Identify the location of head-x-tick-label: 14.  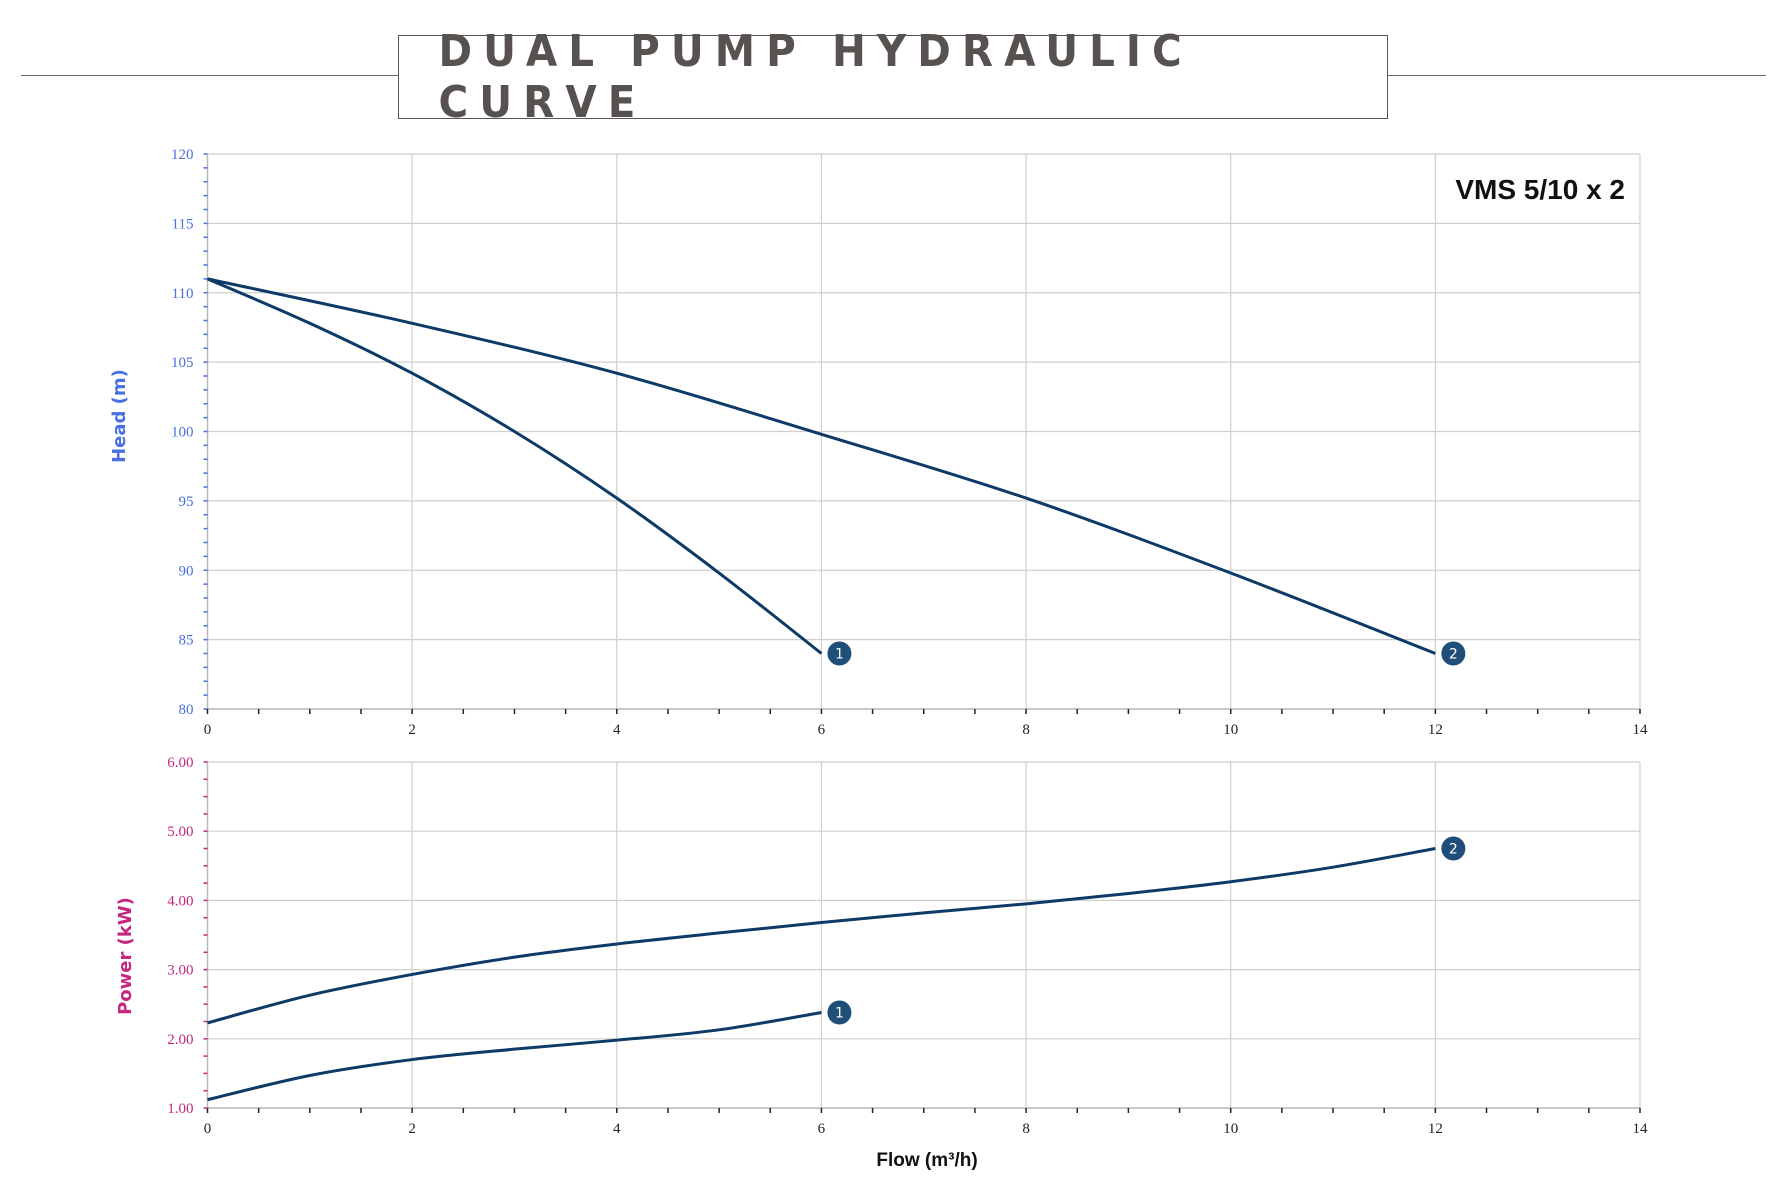
(1641, 730).